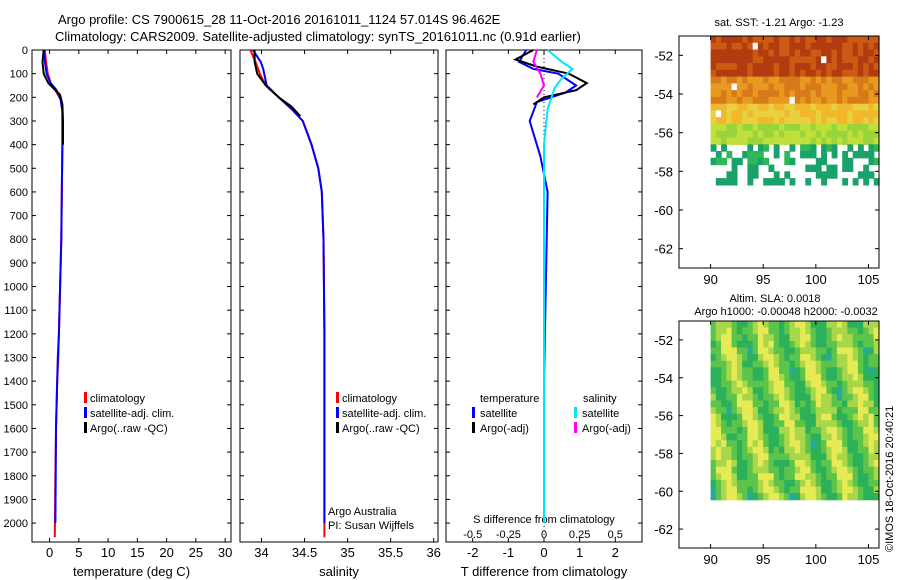 The image size is (900, 580). Describe the element at coordinates (498, 414) in the screenshot. I see `legend-label: satellite` at that location.